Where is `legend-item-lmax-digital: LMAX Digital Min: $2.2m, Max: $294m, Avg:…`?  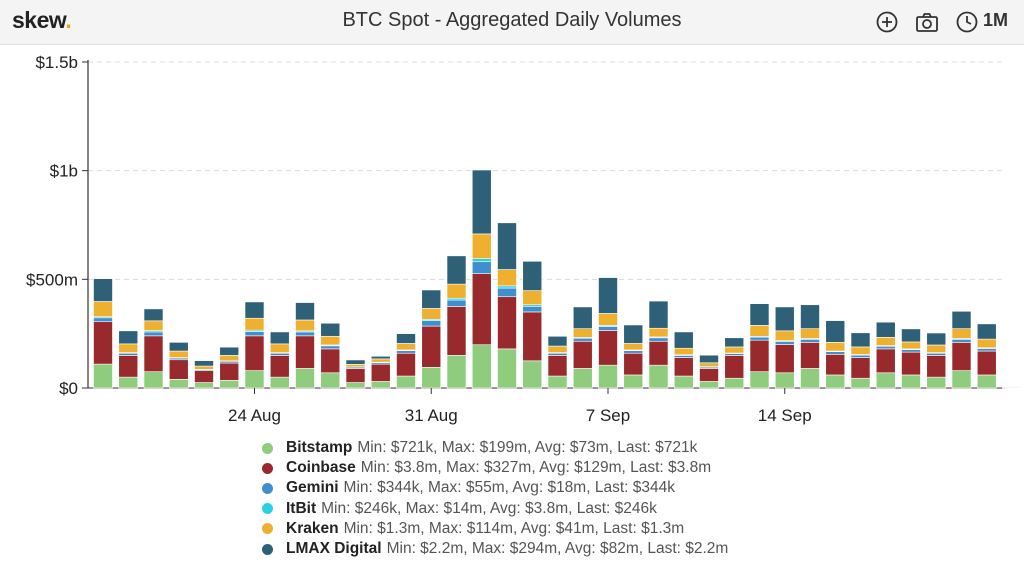 legend-item-lmax-digital: LMAX Digital Min: $2.2m, Max: $294m, Avg:… is located at coordinates (495, 549).